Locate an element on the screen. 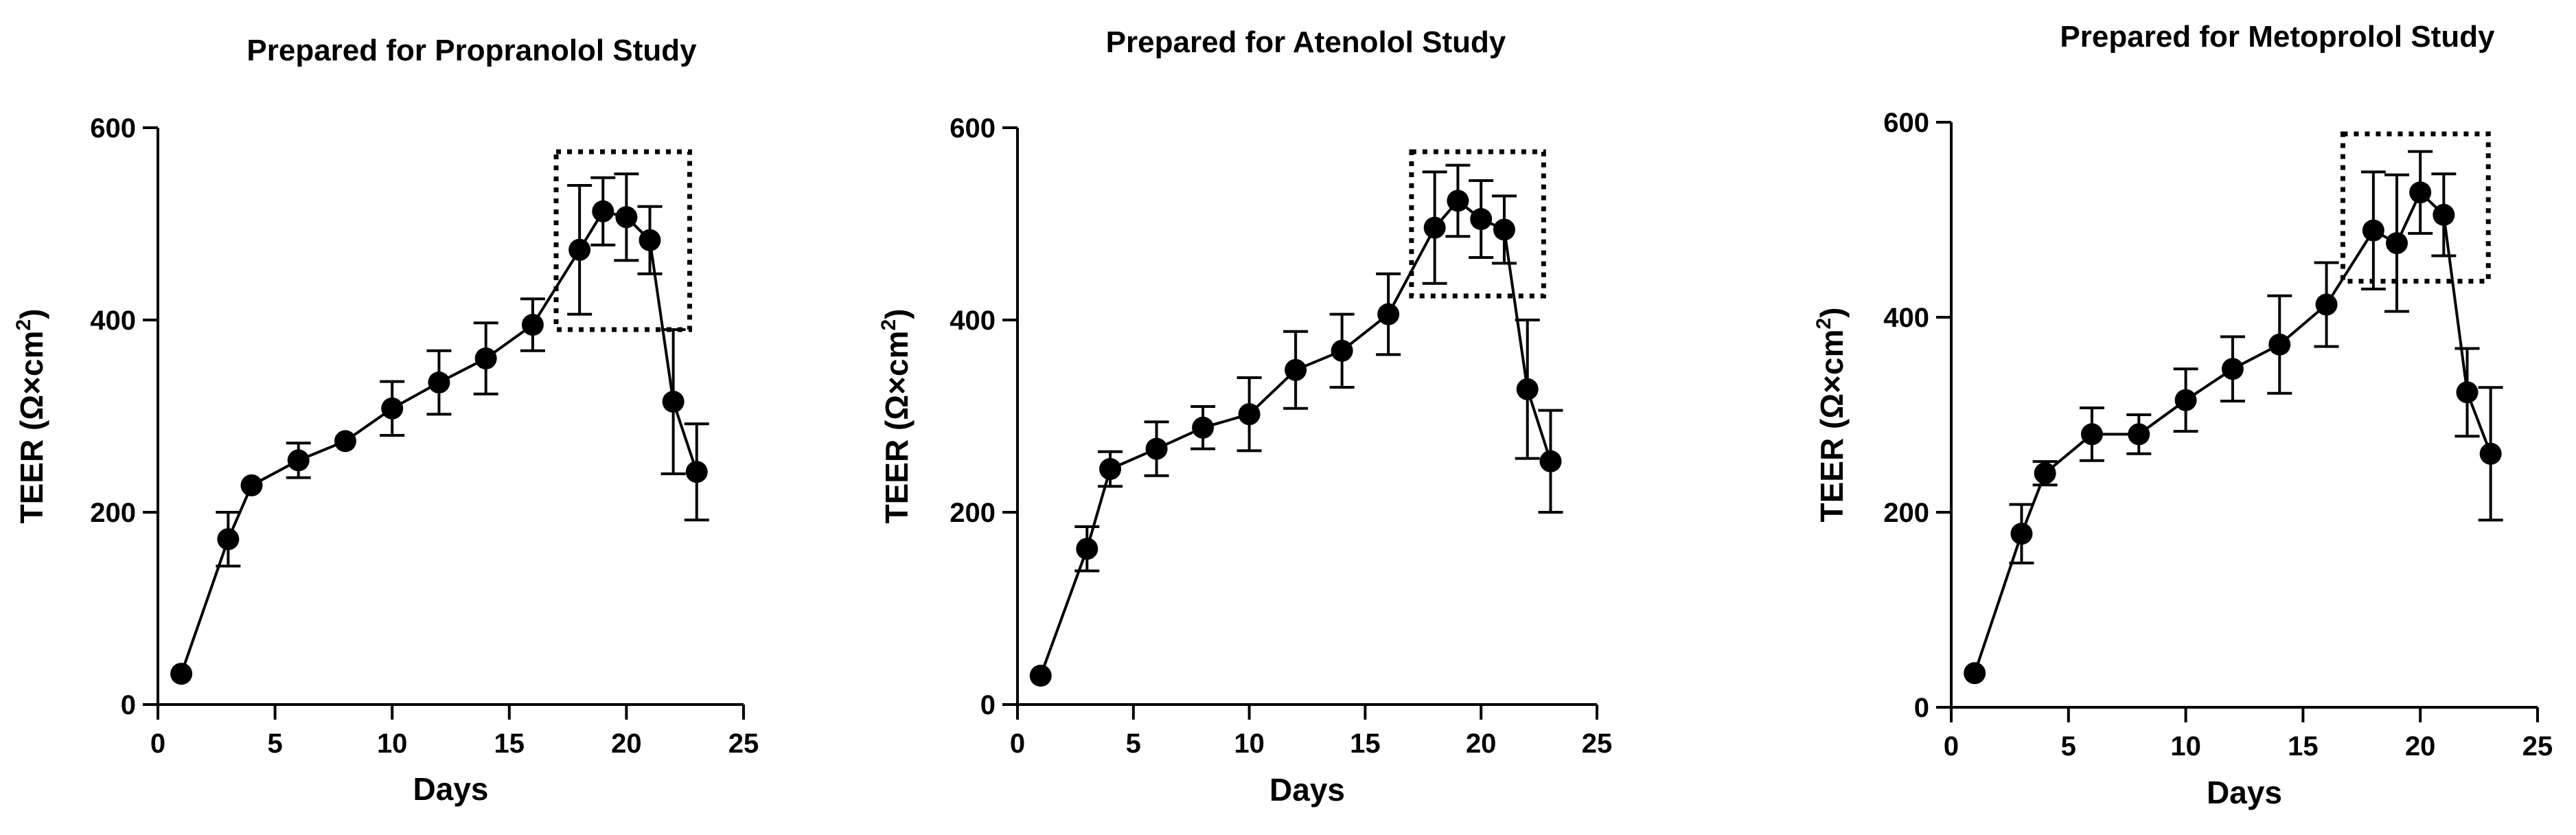  chart-title: Prepared for Propranolol Study is located at coordinates (471, 50).